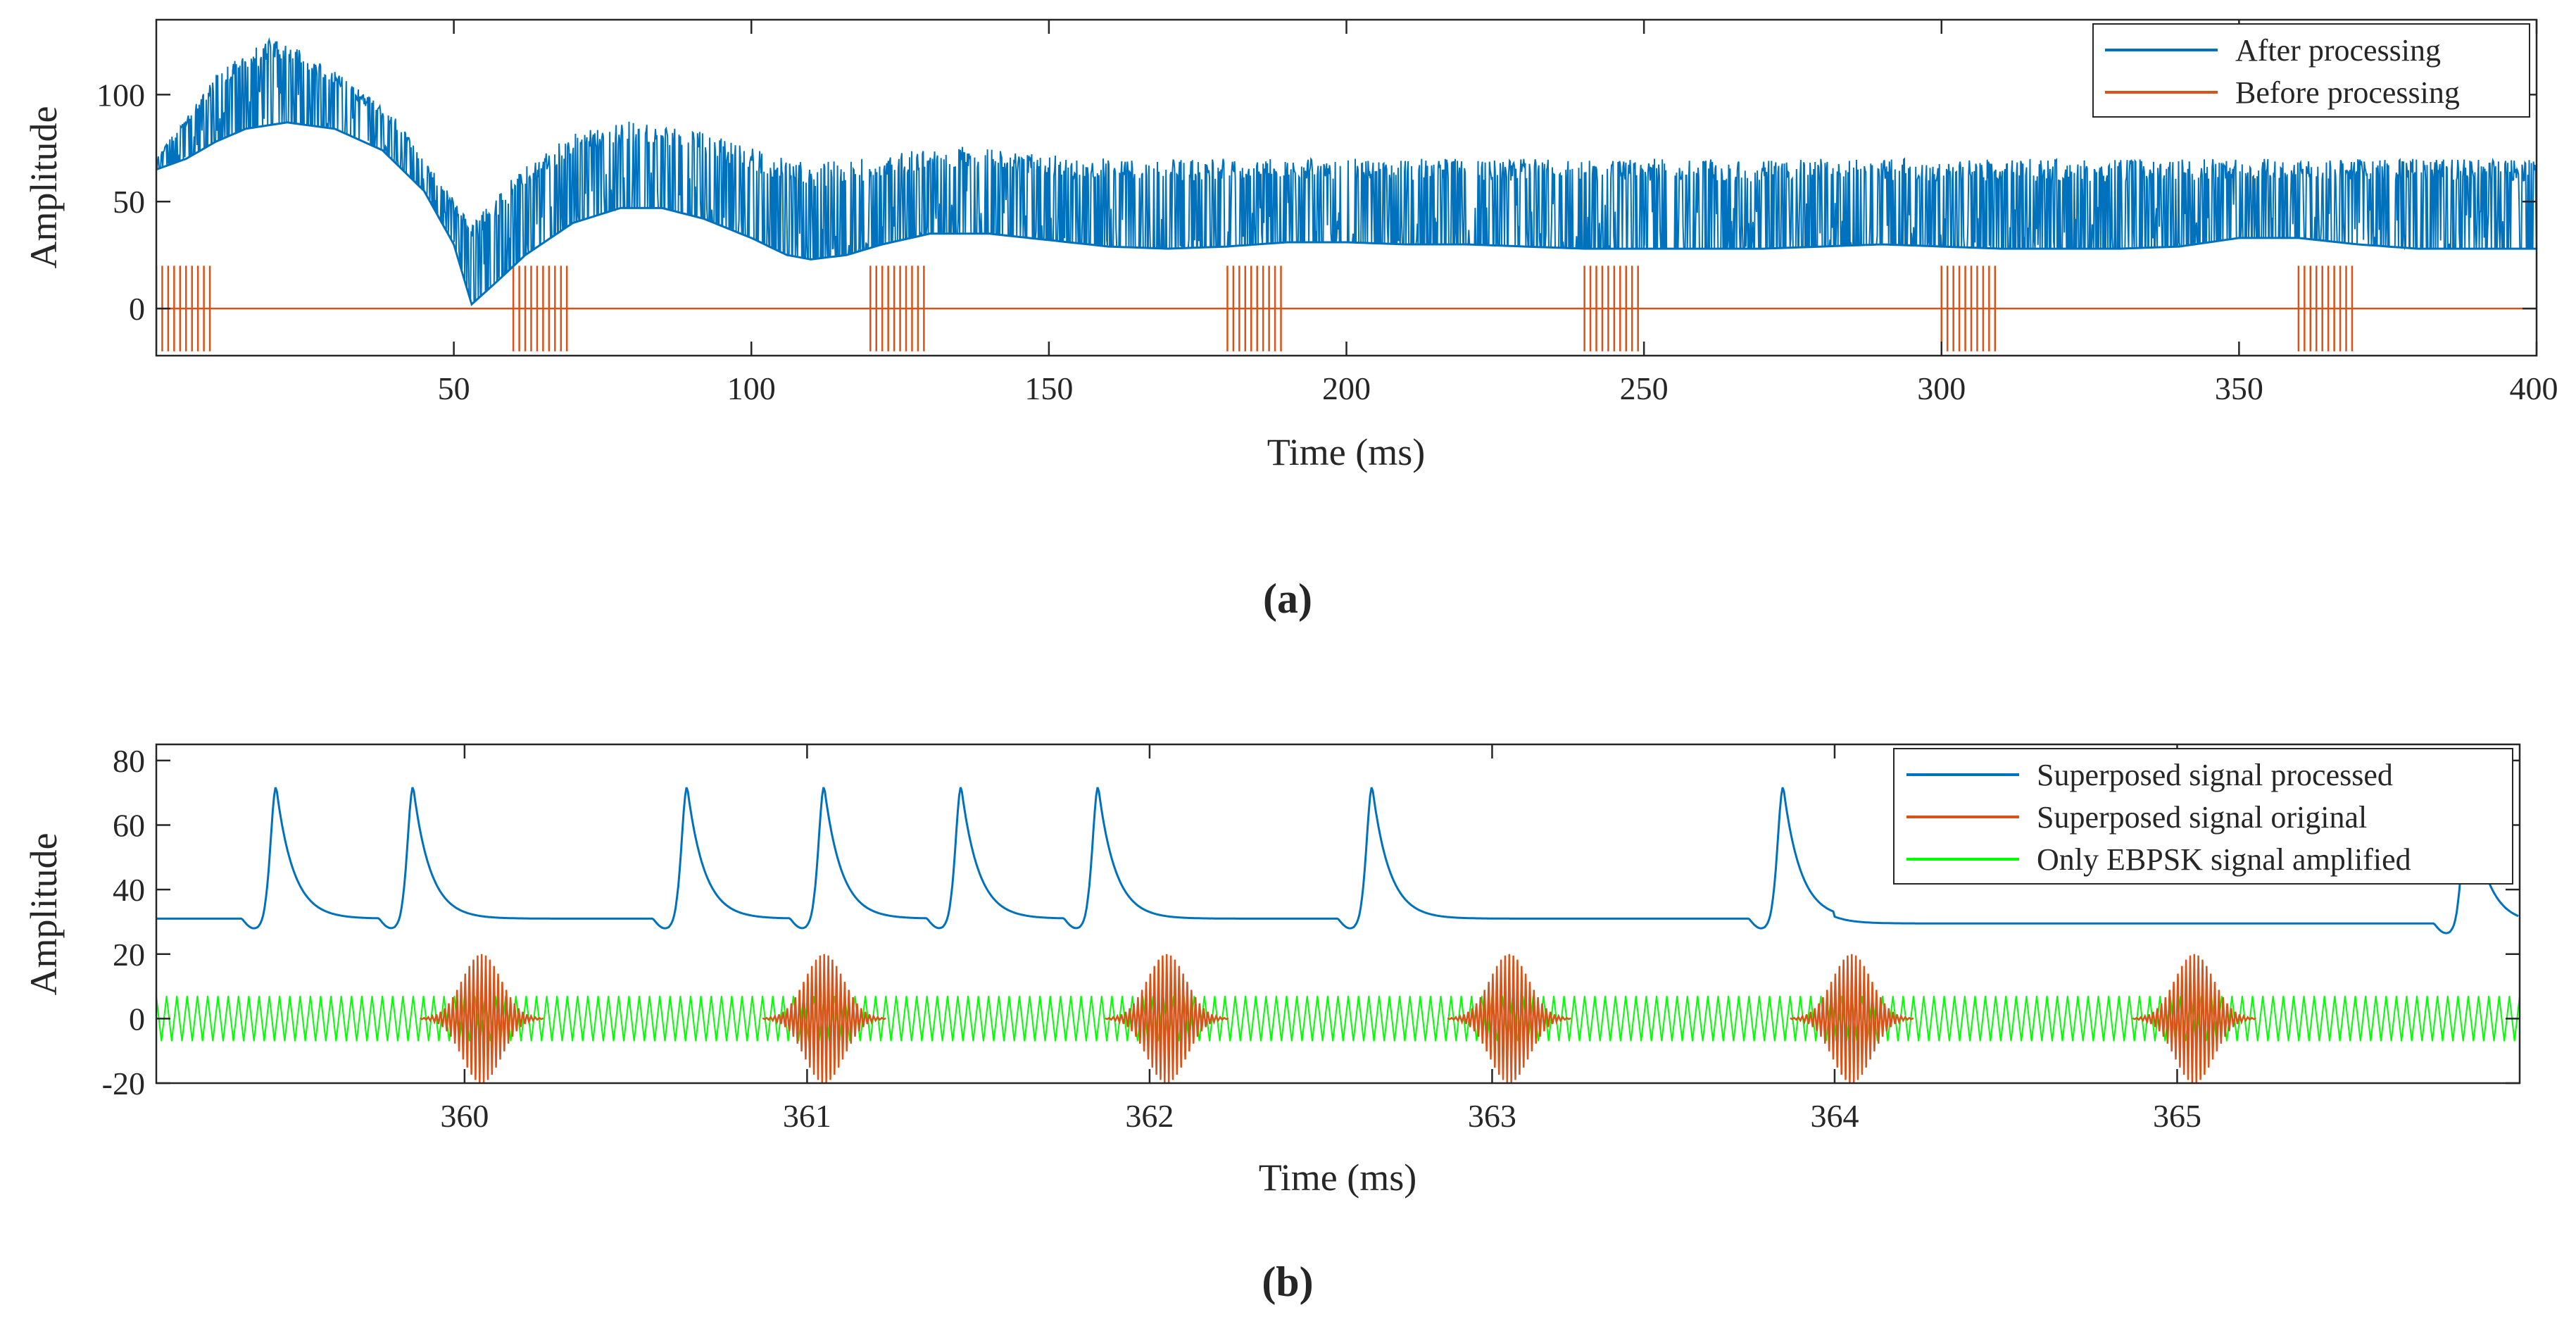  Describe the element at coordinates (454, 388) in the screenshot. I see `x-tick-label: 50` at that location.